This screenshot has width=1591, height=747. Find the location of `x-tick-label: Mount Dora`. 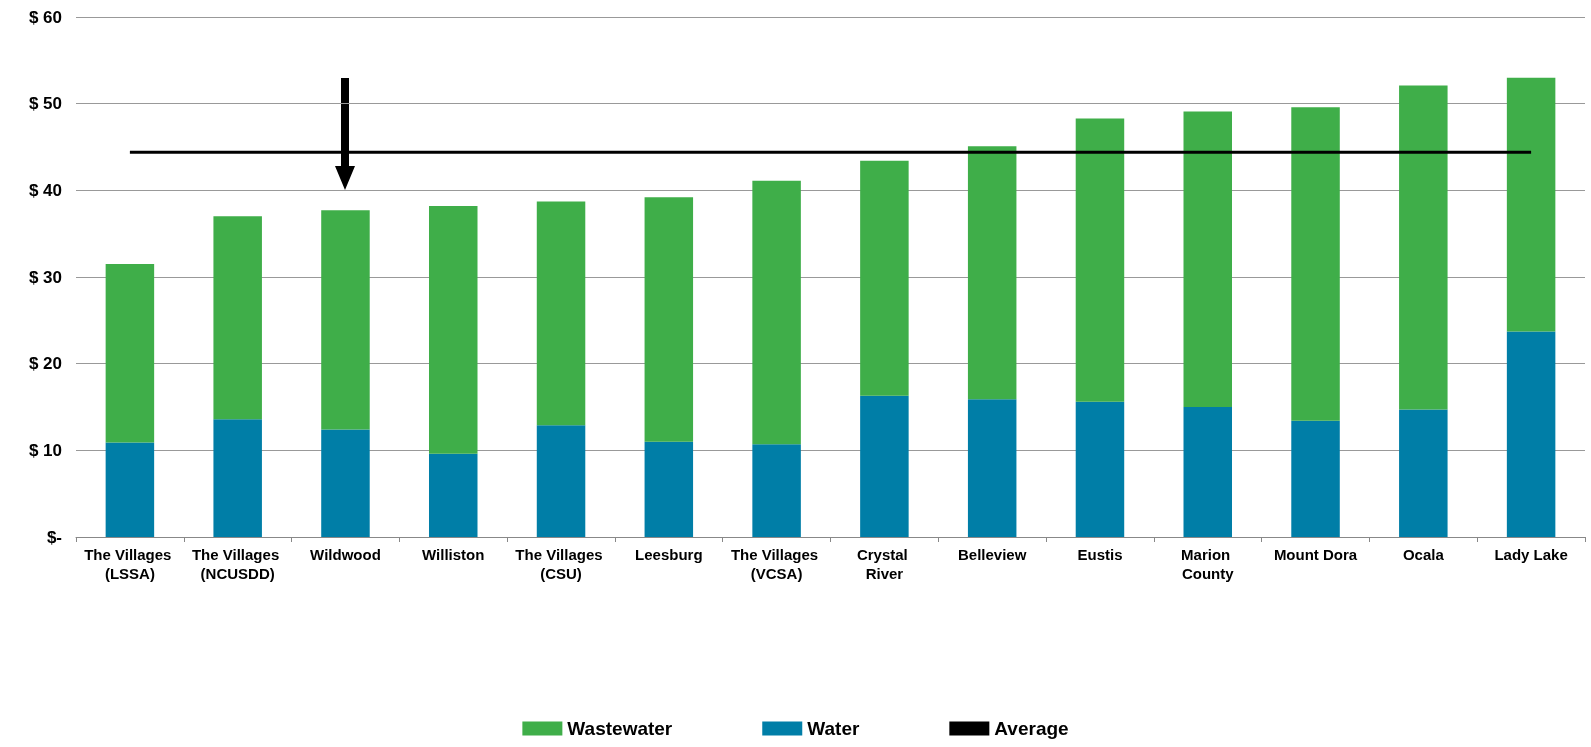

x-tick-label: Mount Dora is located at coordinates (1315, 554).